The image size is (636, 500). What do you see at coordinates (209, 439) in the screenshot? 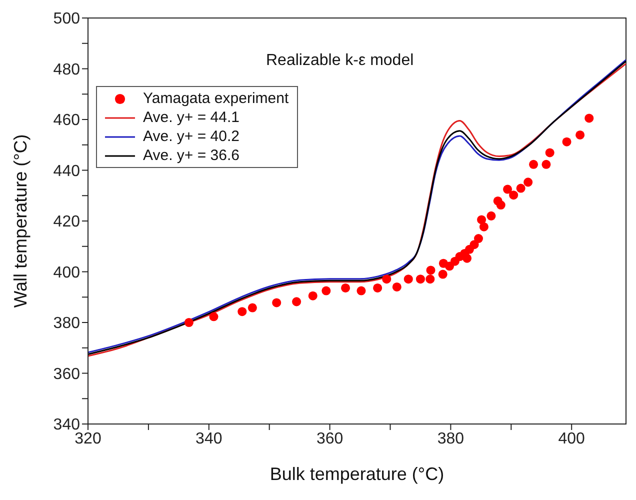
I see `x-tick-label: 340` at bounding box center [209, 439].